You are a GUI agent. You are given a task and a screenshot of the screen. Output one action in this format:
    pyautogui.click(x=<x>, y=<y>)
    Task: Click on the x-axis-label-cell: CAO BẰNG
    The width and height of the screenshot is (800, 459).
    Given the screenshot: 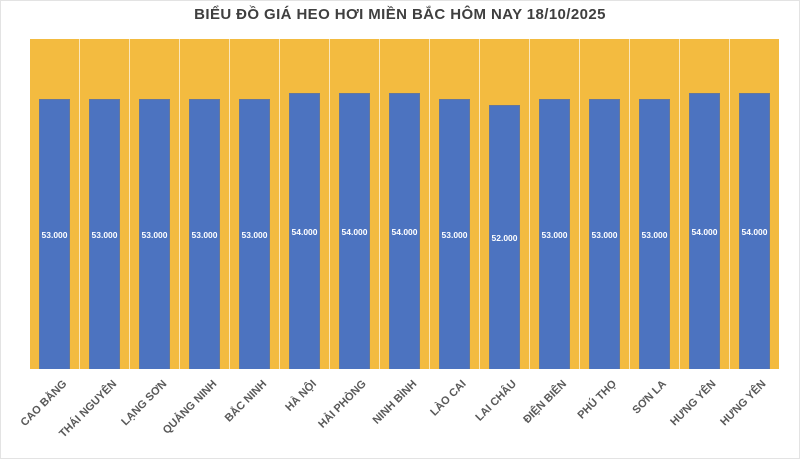 What is the action you would take?
    pyautogui.click(x=49, y=414)
    